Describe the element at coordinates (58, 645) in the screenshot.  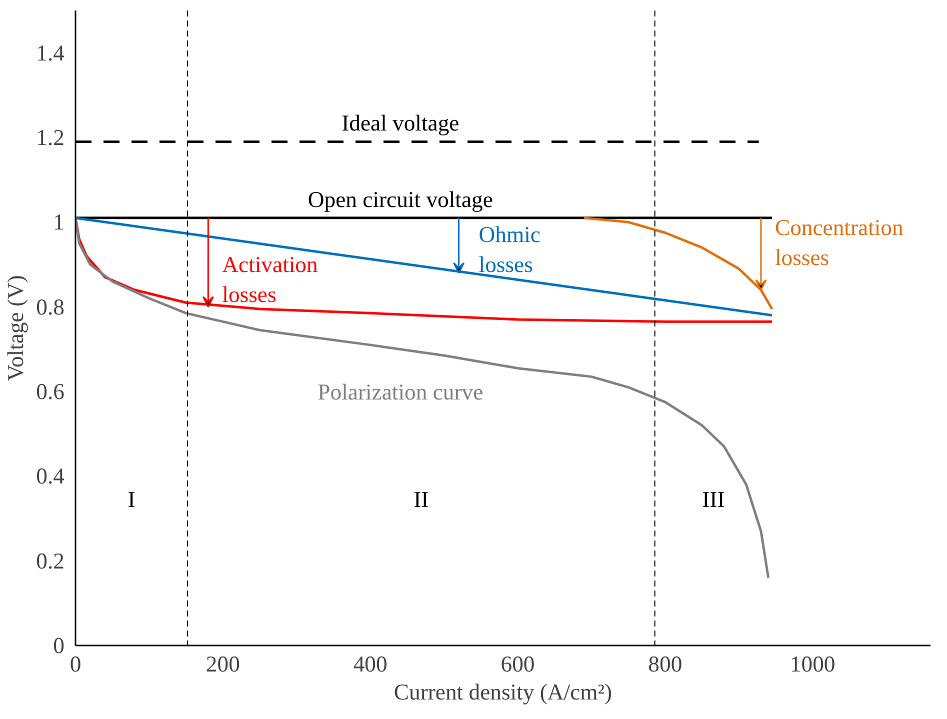
I see `y-tick-label: 0` at that location.